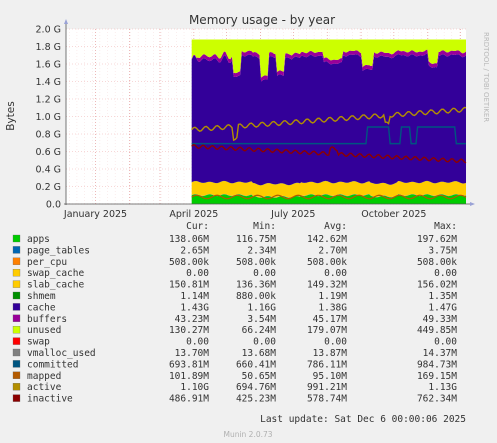 Image resolution: width=497 pixels, height=443 pixels. Describe the element at coordinates (49, 135) in the screenshot. I see `y-tick-label: 0.8 G` at that location.